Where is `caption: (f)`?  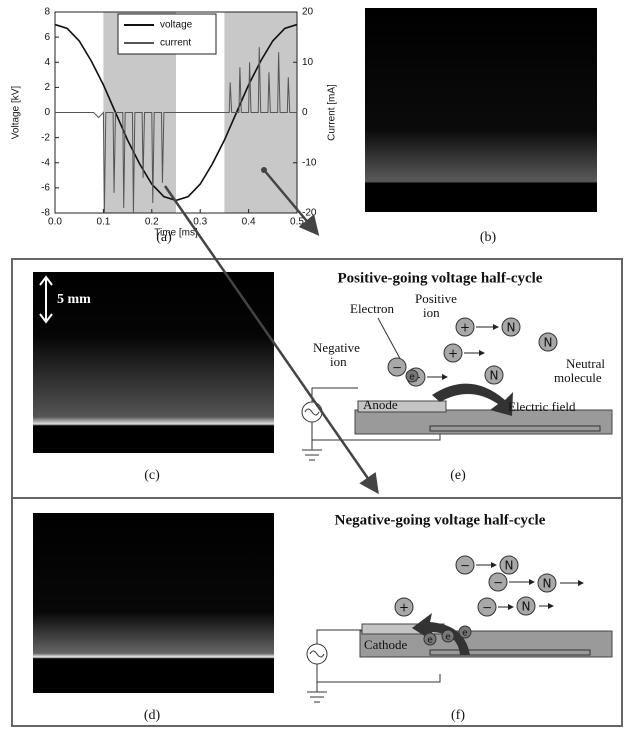 caption: (f) is located at coordinates (458, 715).